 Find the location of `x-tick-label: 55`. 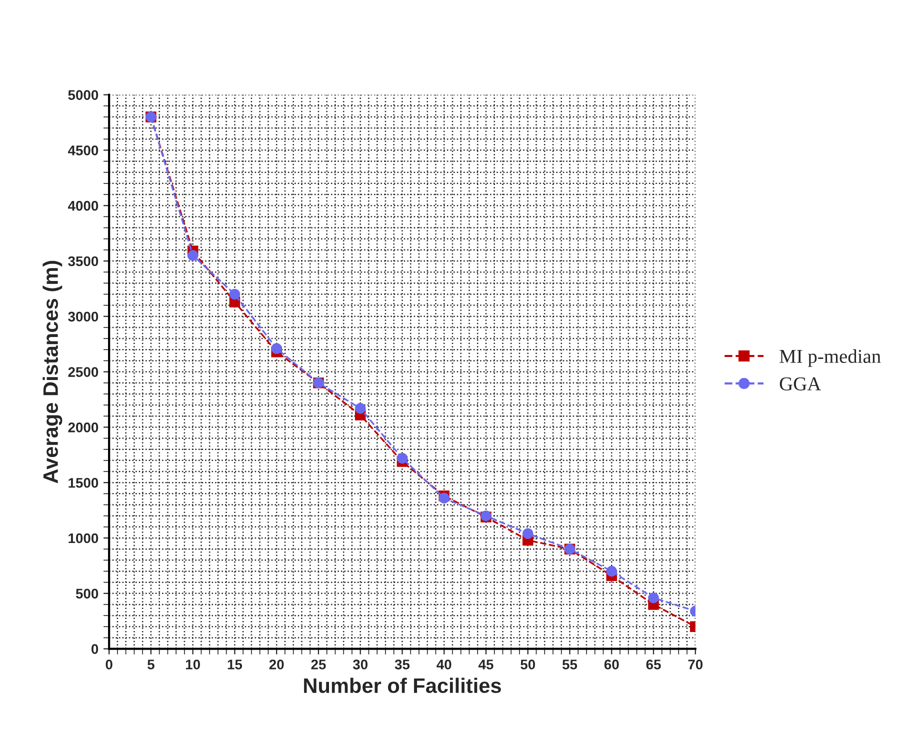

x-tick-label: 55 is located at coordinates (570, 665).